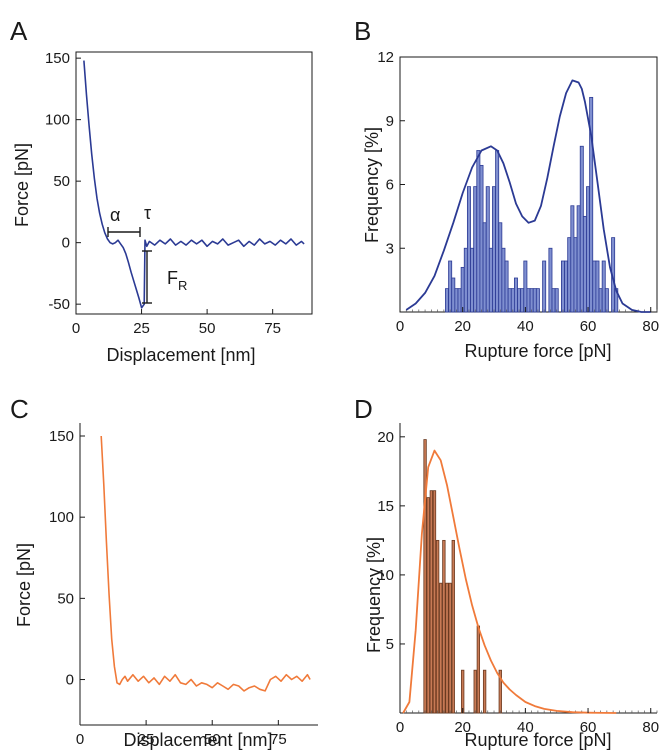 The height and width of the screenshot is (753, 662). What do you see at coordinates (650, 326) in the screenshot?
I see `panel-b-x-tick-label: 80` at bounding box center [650, 326].